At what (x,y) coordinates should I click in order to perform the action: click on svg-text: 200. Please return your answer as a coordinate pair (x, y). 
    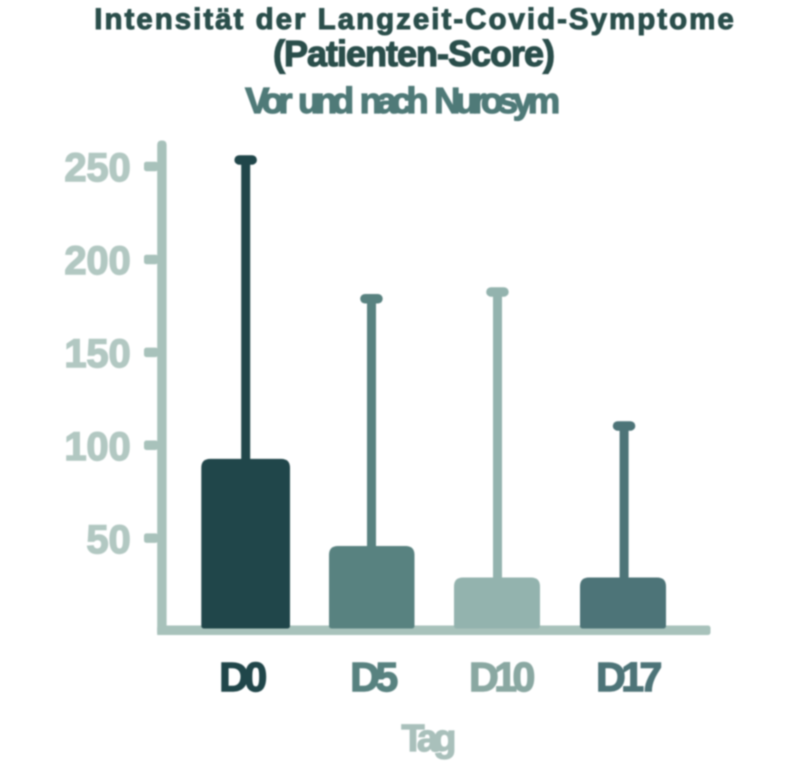
    Looking at the image, I should click on (97, 261).